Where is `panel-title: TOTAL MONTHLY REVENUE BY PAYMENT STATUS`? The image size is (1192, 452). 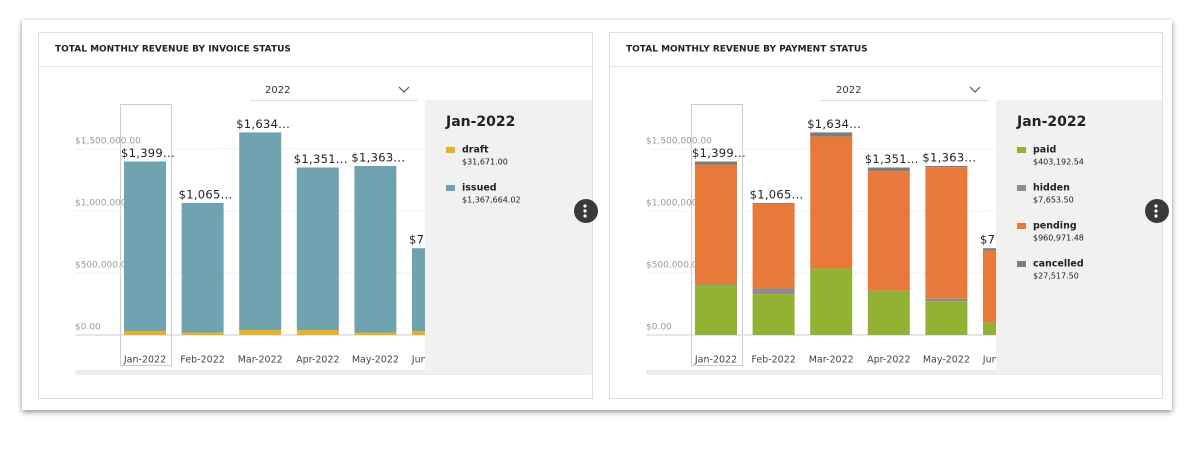
panel-title: TOTAL MONTHLY REVENUE BY PAYMENT STATUS is located at coordinates (747, 50).